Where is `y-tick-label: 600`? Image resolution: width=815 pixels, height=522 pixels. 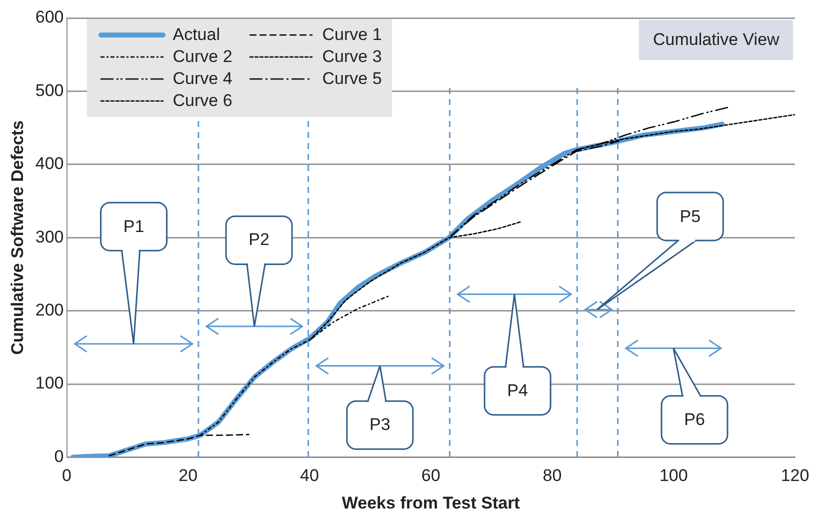 y-tick-label: 600 is located at coordinates (49, 17).